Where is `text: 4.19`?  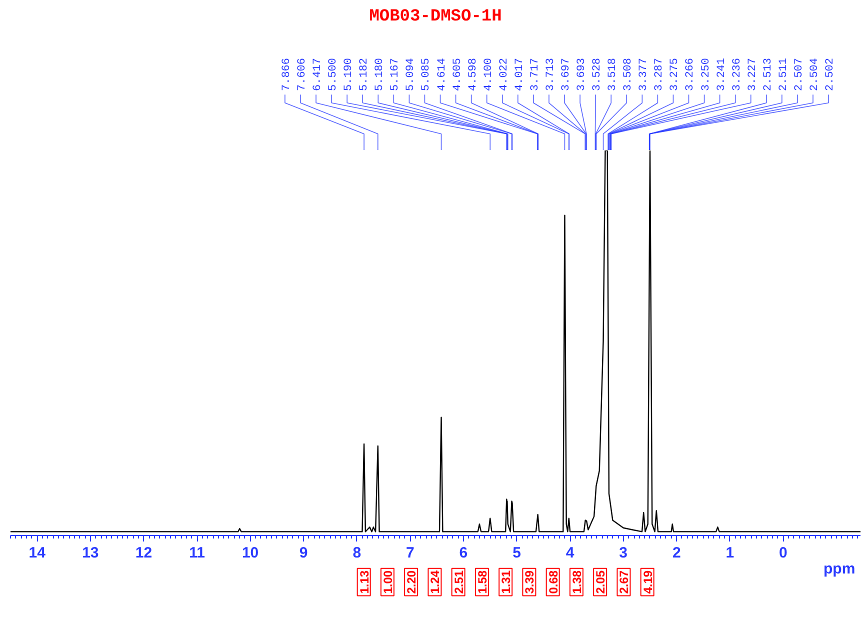
text: 4.19 is located at coordinates (647, 582).